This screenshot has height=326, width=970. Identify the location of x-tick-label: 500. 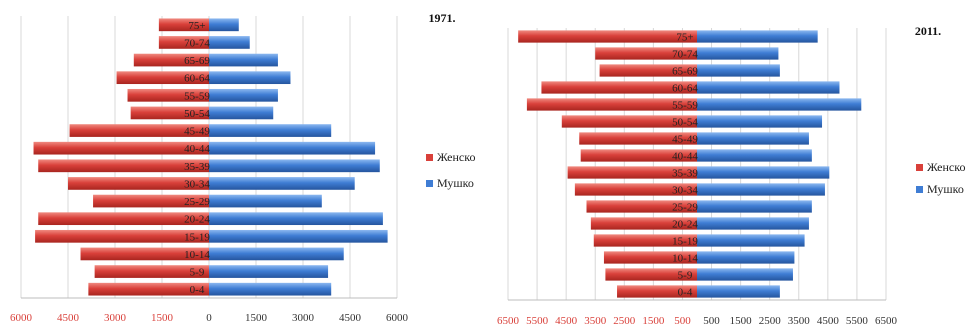
(711, 320).